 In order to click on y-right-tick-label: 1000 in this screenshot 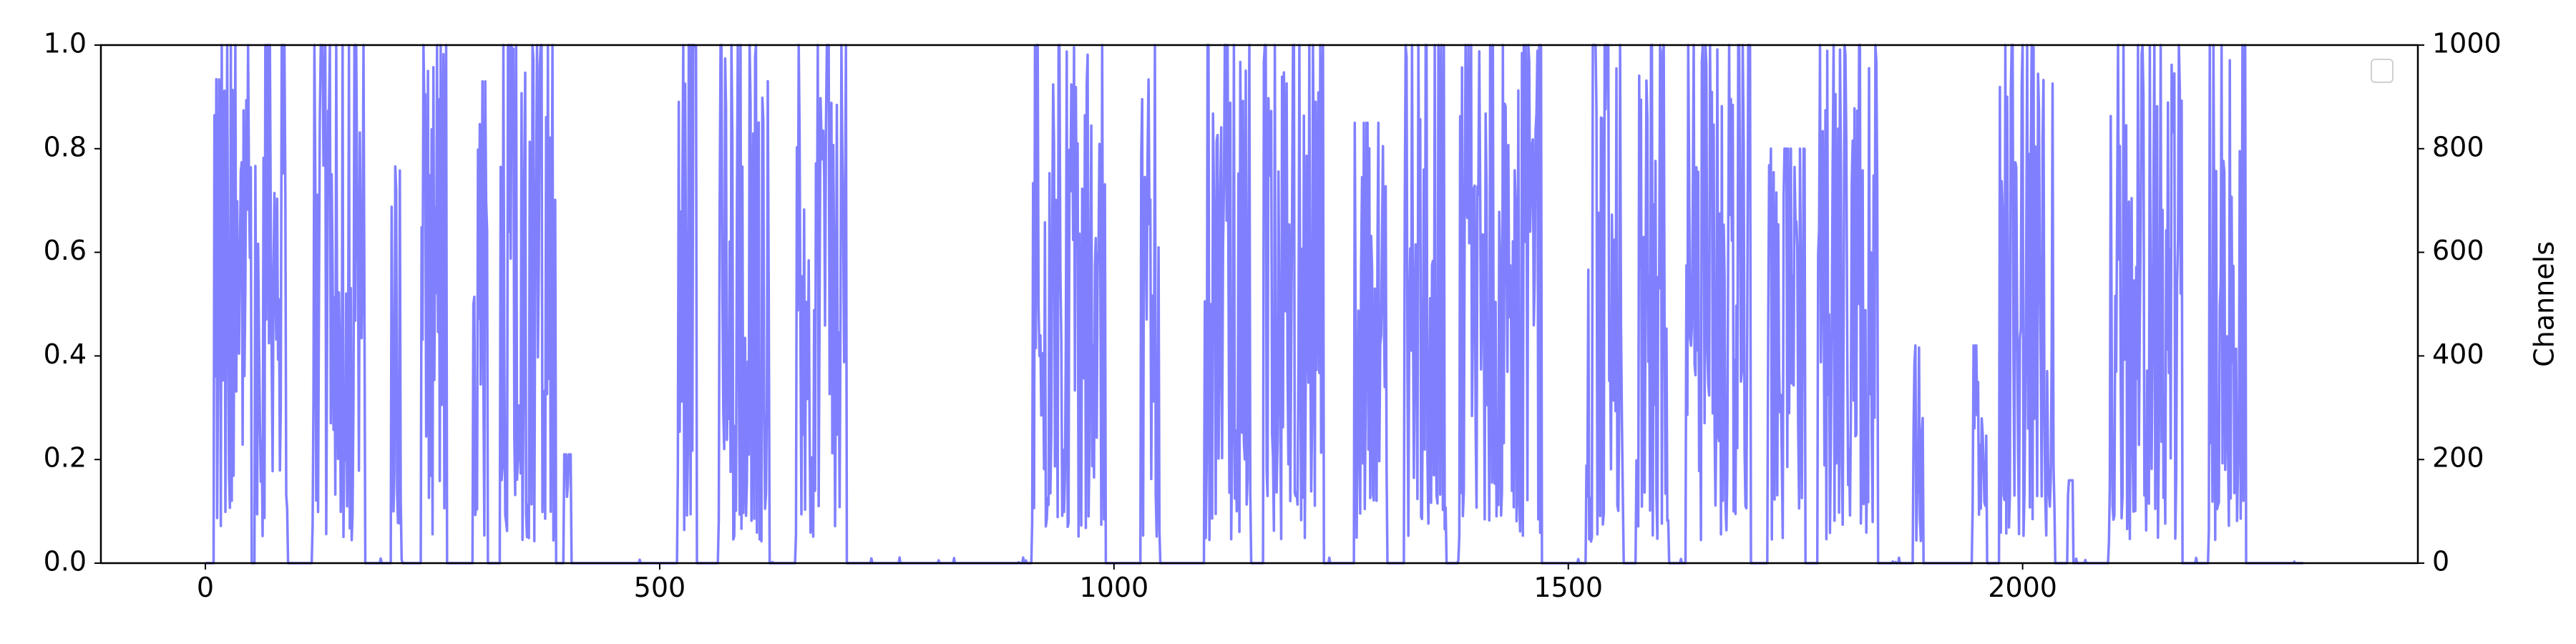, I will do `click(2467, 43)`.